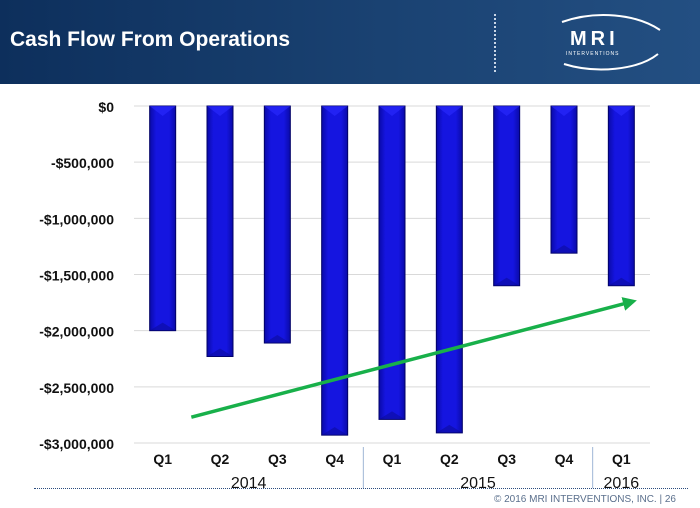 The image size is (700, 508). What do you see at coordinates (495, 43) in the screenshot?
I see `header-divider` at bounding box center [495, 43].